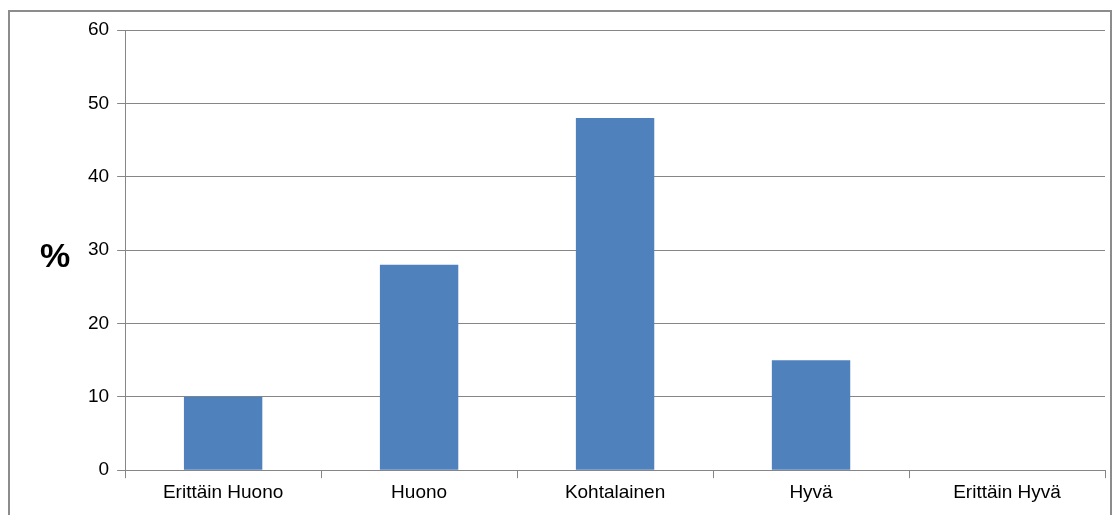 The image size is (1120, 515). What do you see at coordinates (419, 491) in the screenshot?
I see `x-tick-label: Huono` at bounding box center [419, 491].